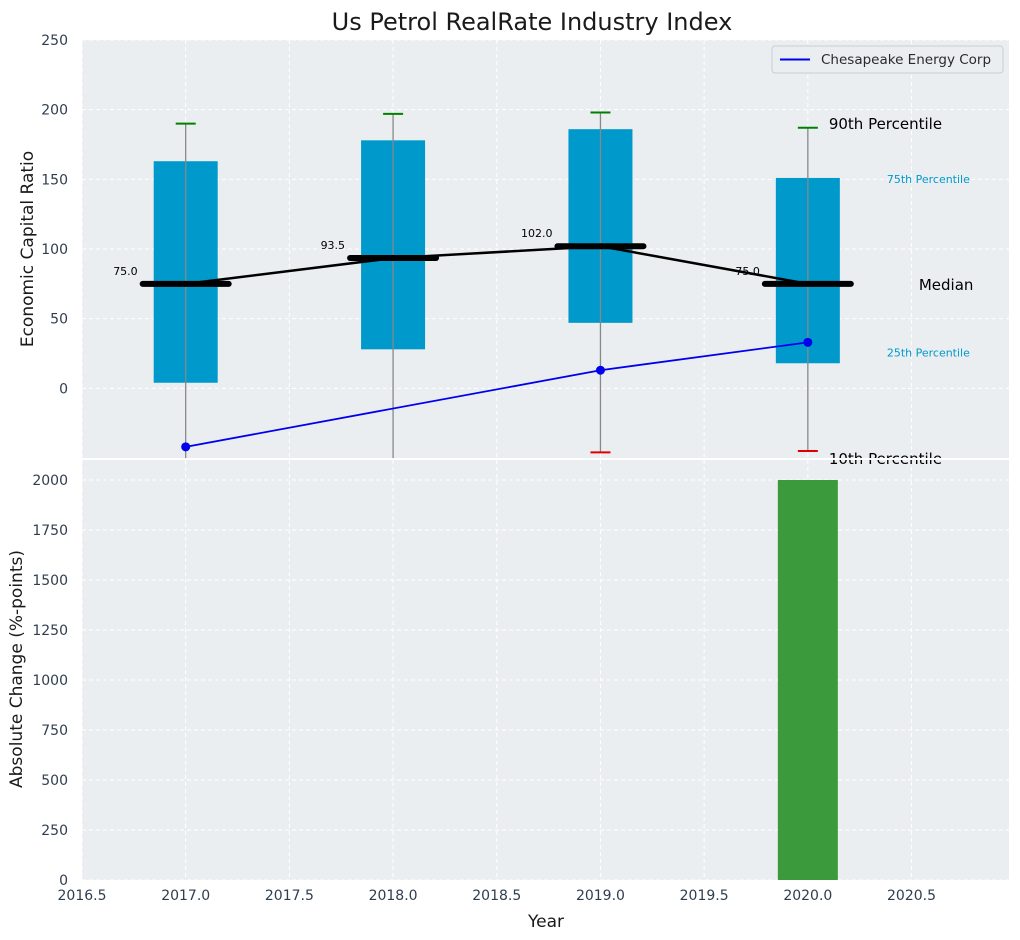  Describe the element at coordinates (545, 459) in the screenshot. I see `panel-divider` at that location.